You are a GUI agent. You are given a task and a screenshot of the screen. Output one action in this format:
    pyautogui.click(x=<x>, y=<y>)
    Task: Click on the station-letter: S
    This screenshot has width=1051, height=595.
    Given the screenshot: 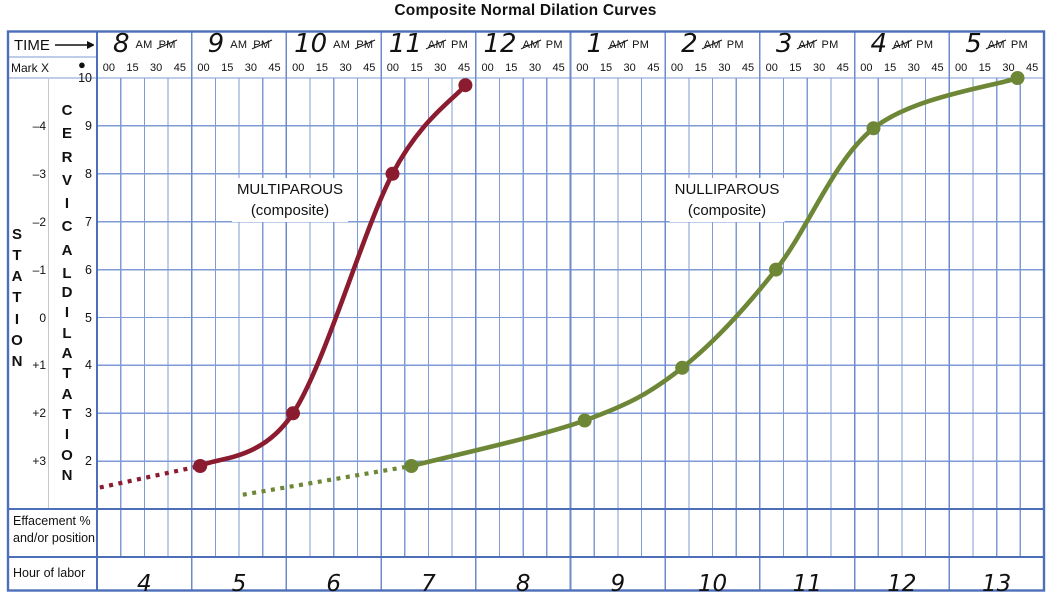 What is the action you would take?
    pyautogui.click(x=16, y=234)
    